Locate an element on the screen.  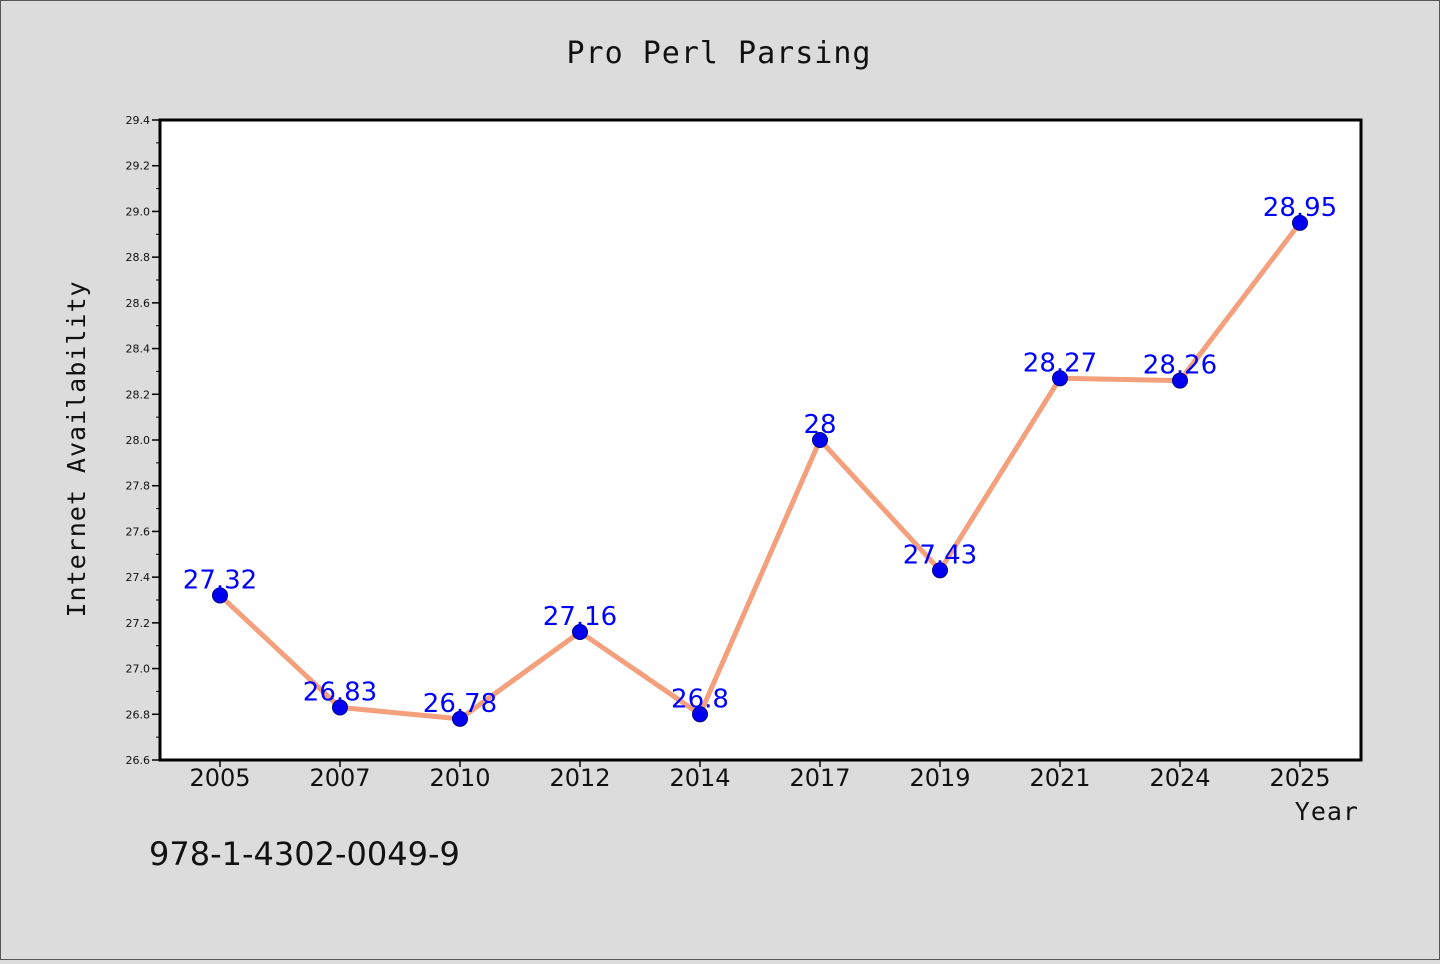
data-label: 28.95 is located at coordinates (1300, 208).